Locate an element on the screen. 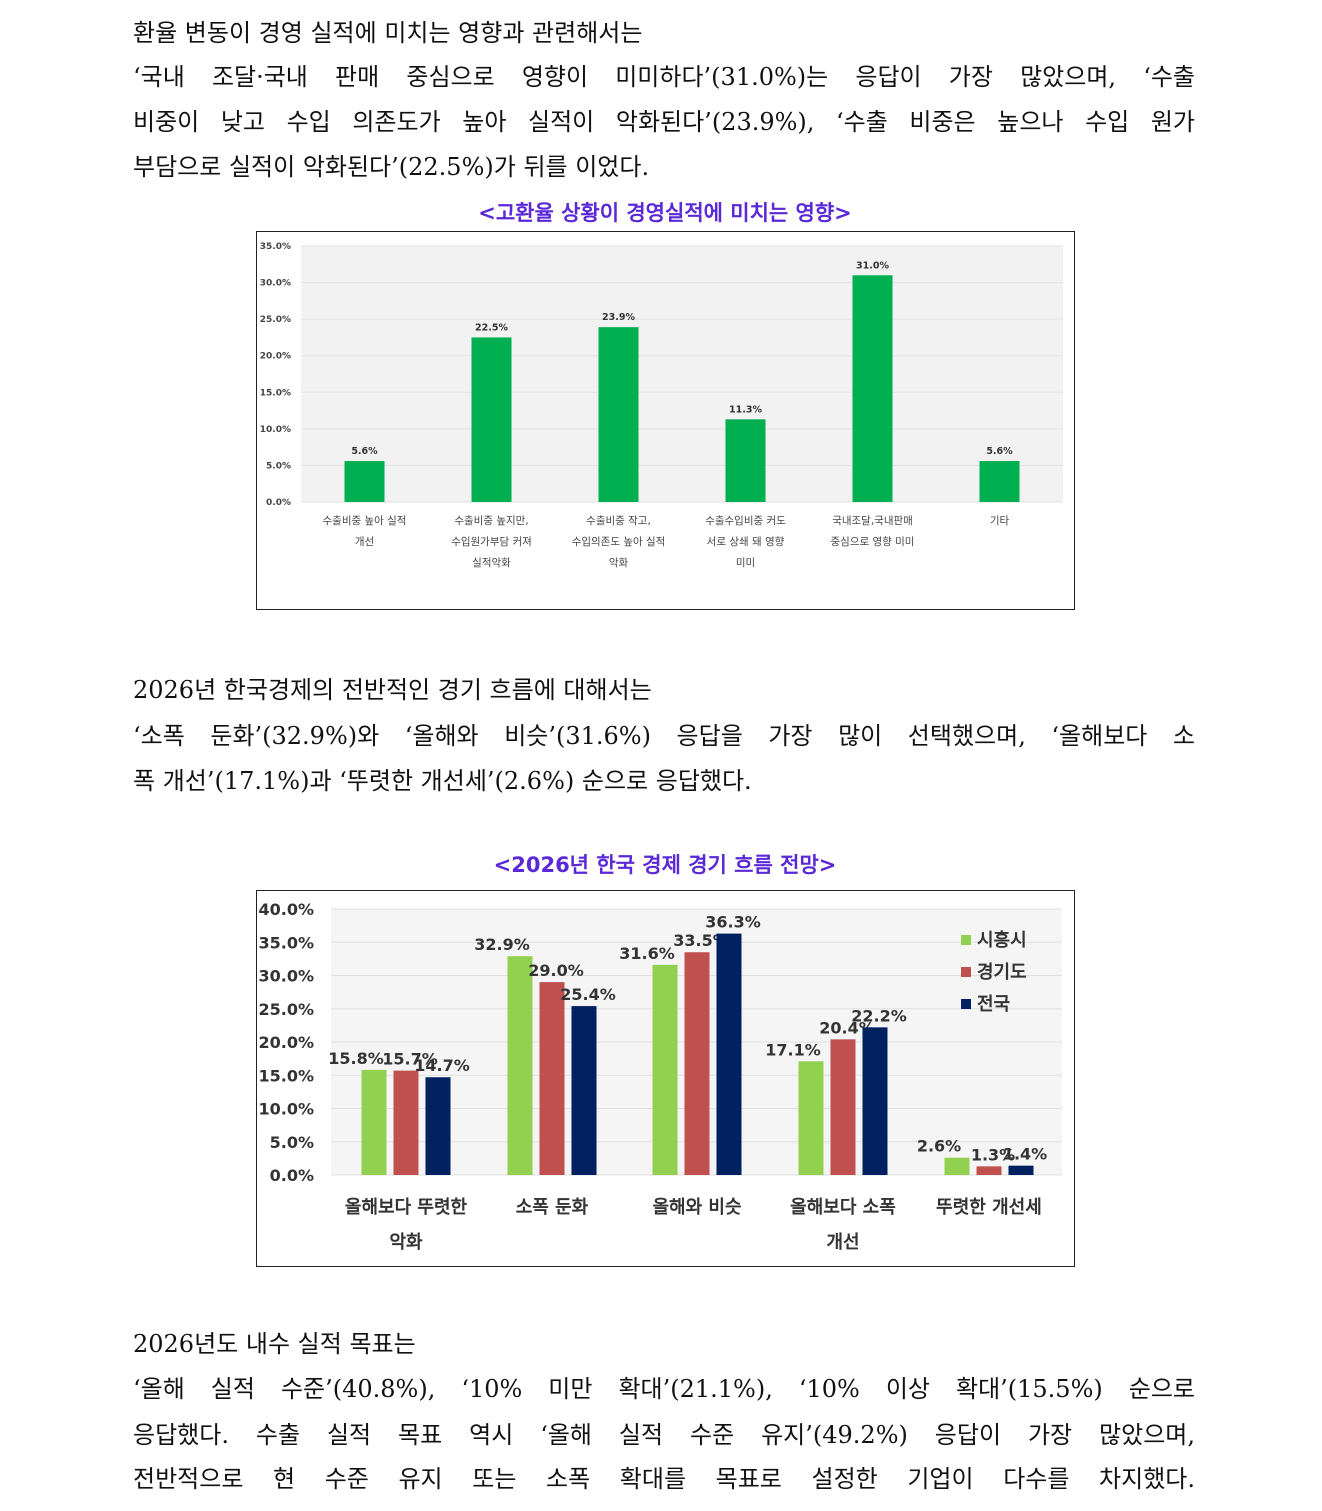 Image resolution: width=1322 pixels, height=1511 pixels. data-label: 36.3% is located at coordinates (733, 922).